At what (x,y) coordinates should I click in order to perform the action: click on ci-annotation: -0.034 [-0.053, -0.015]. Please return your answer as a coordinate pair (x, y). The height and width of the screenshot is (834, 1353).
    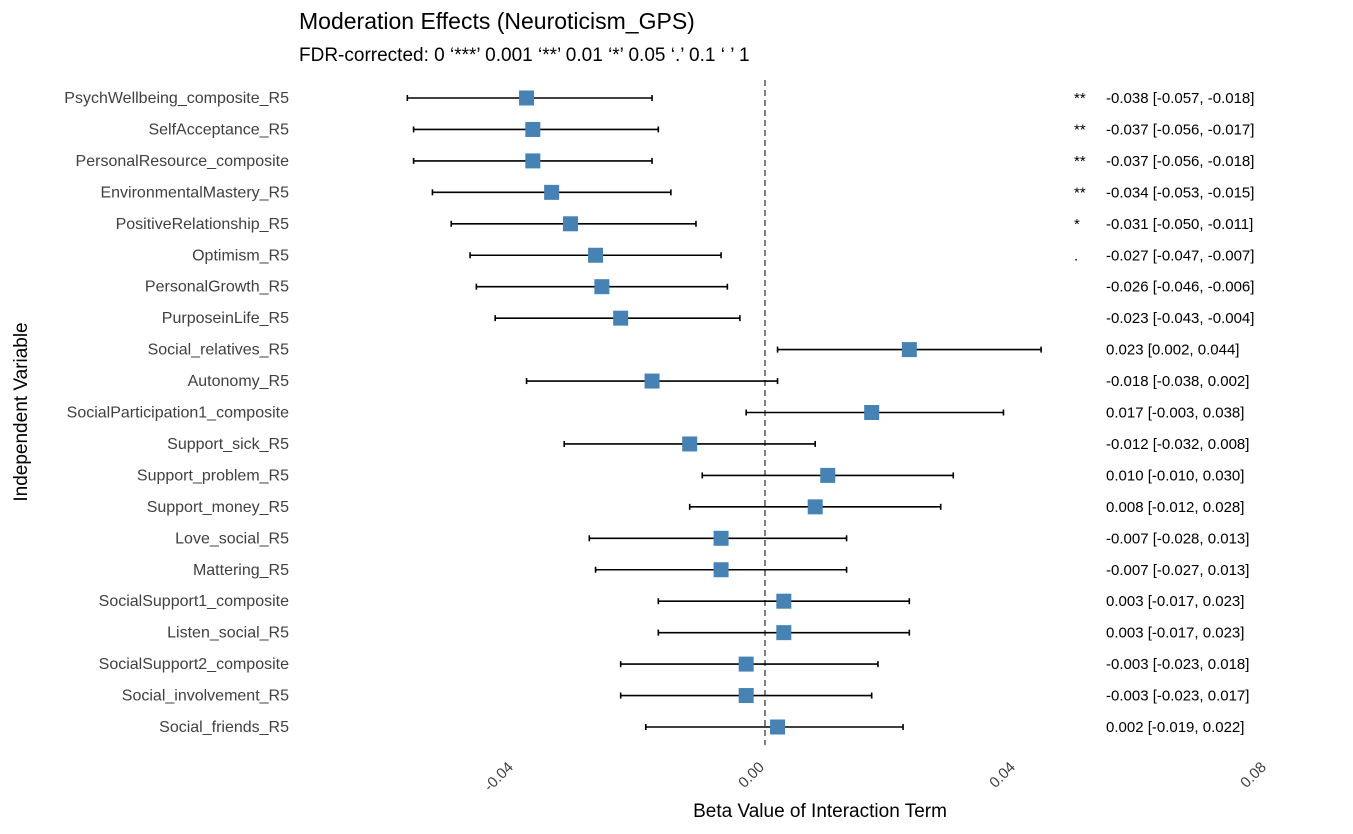
    Looking at the image, I should click on (1180, 192).